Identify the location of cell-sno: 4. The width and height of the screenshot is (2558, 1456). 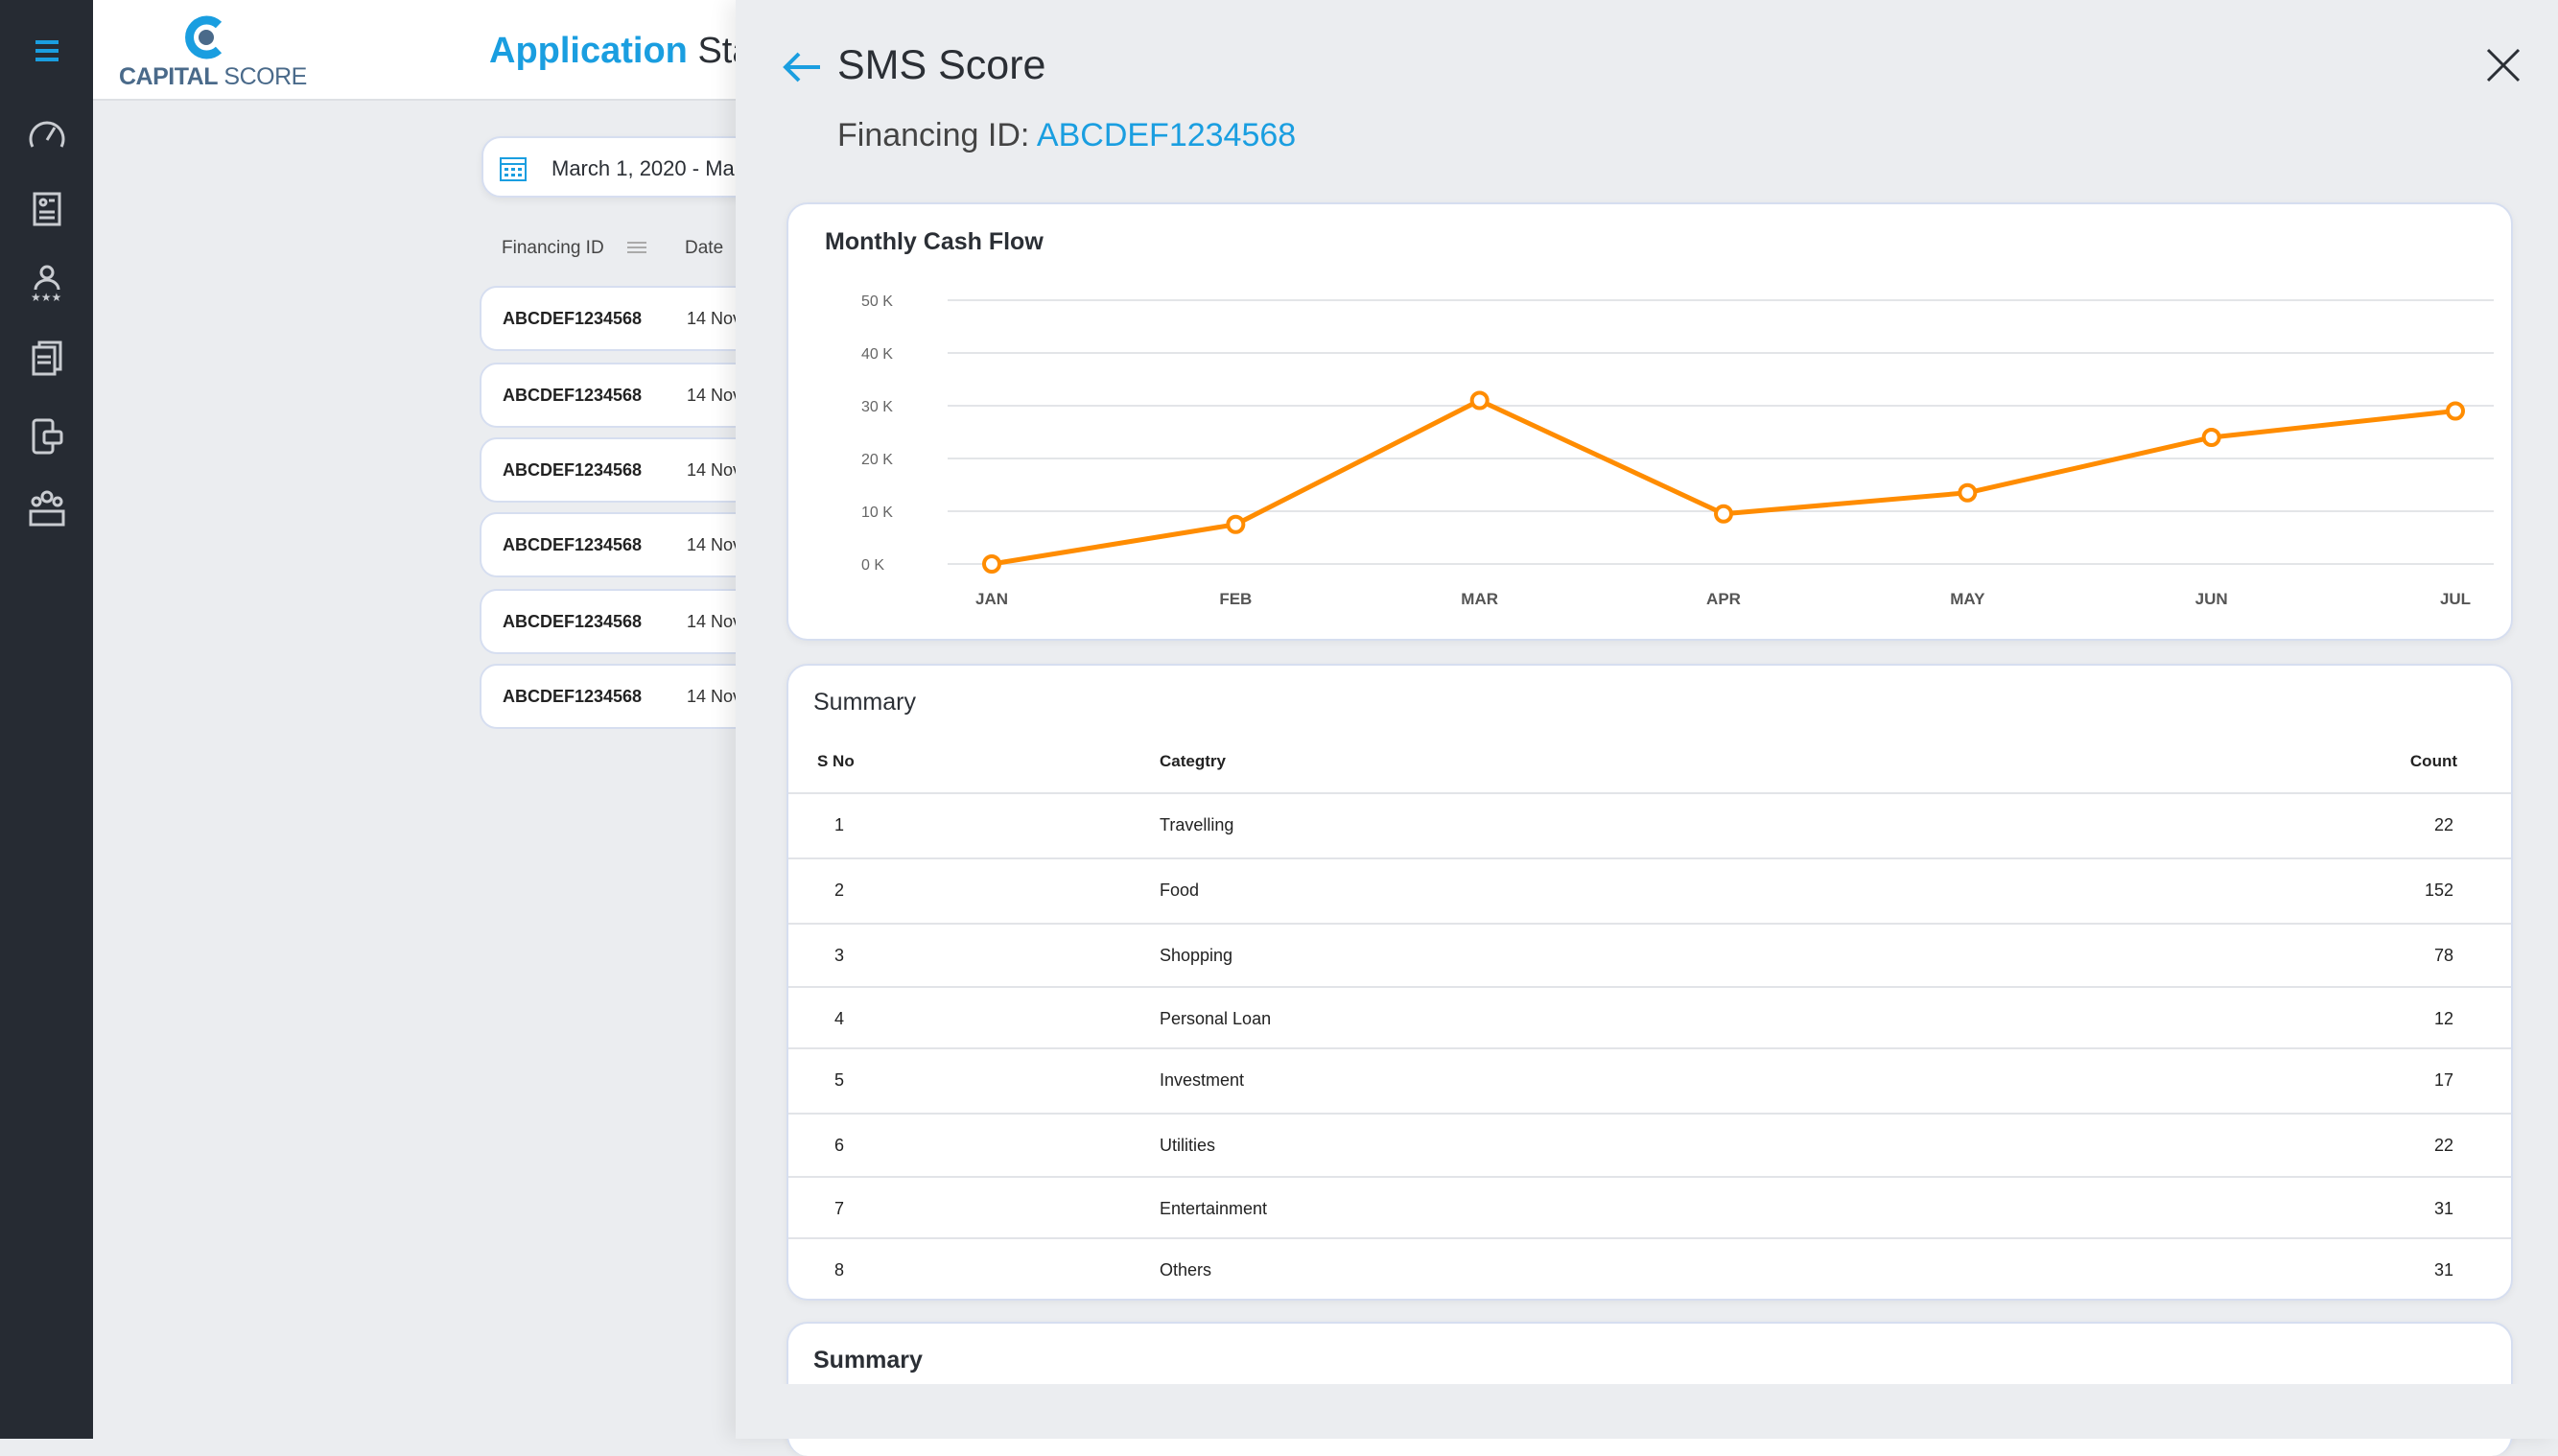
(839, 1019).